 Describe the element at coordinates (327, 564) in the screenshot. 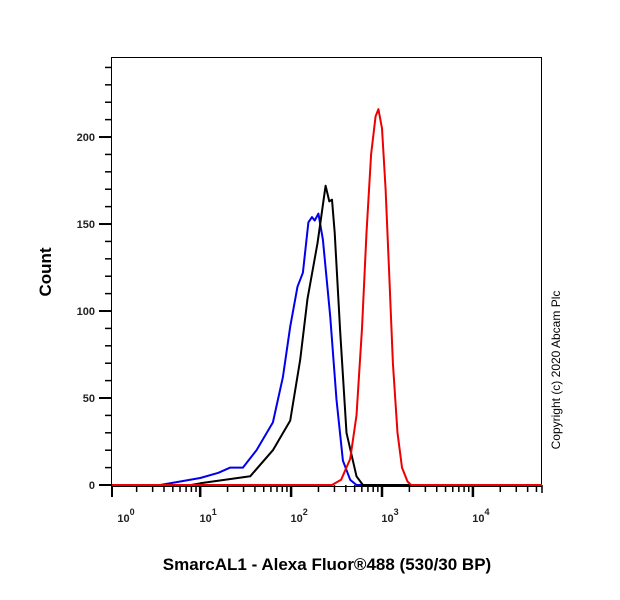

I see `x-axis-title: SmarcAL1 - Alexa Fluor®488 (530/30 BP)` at that location.